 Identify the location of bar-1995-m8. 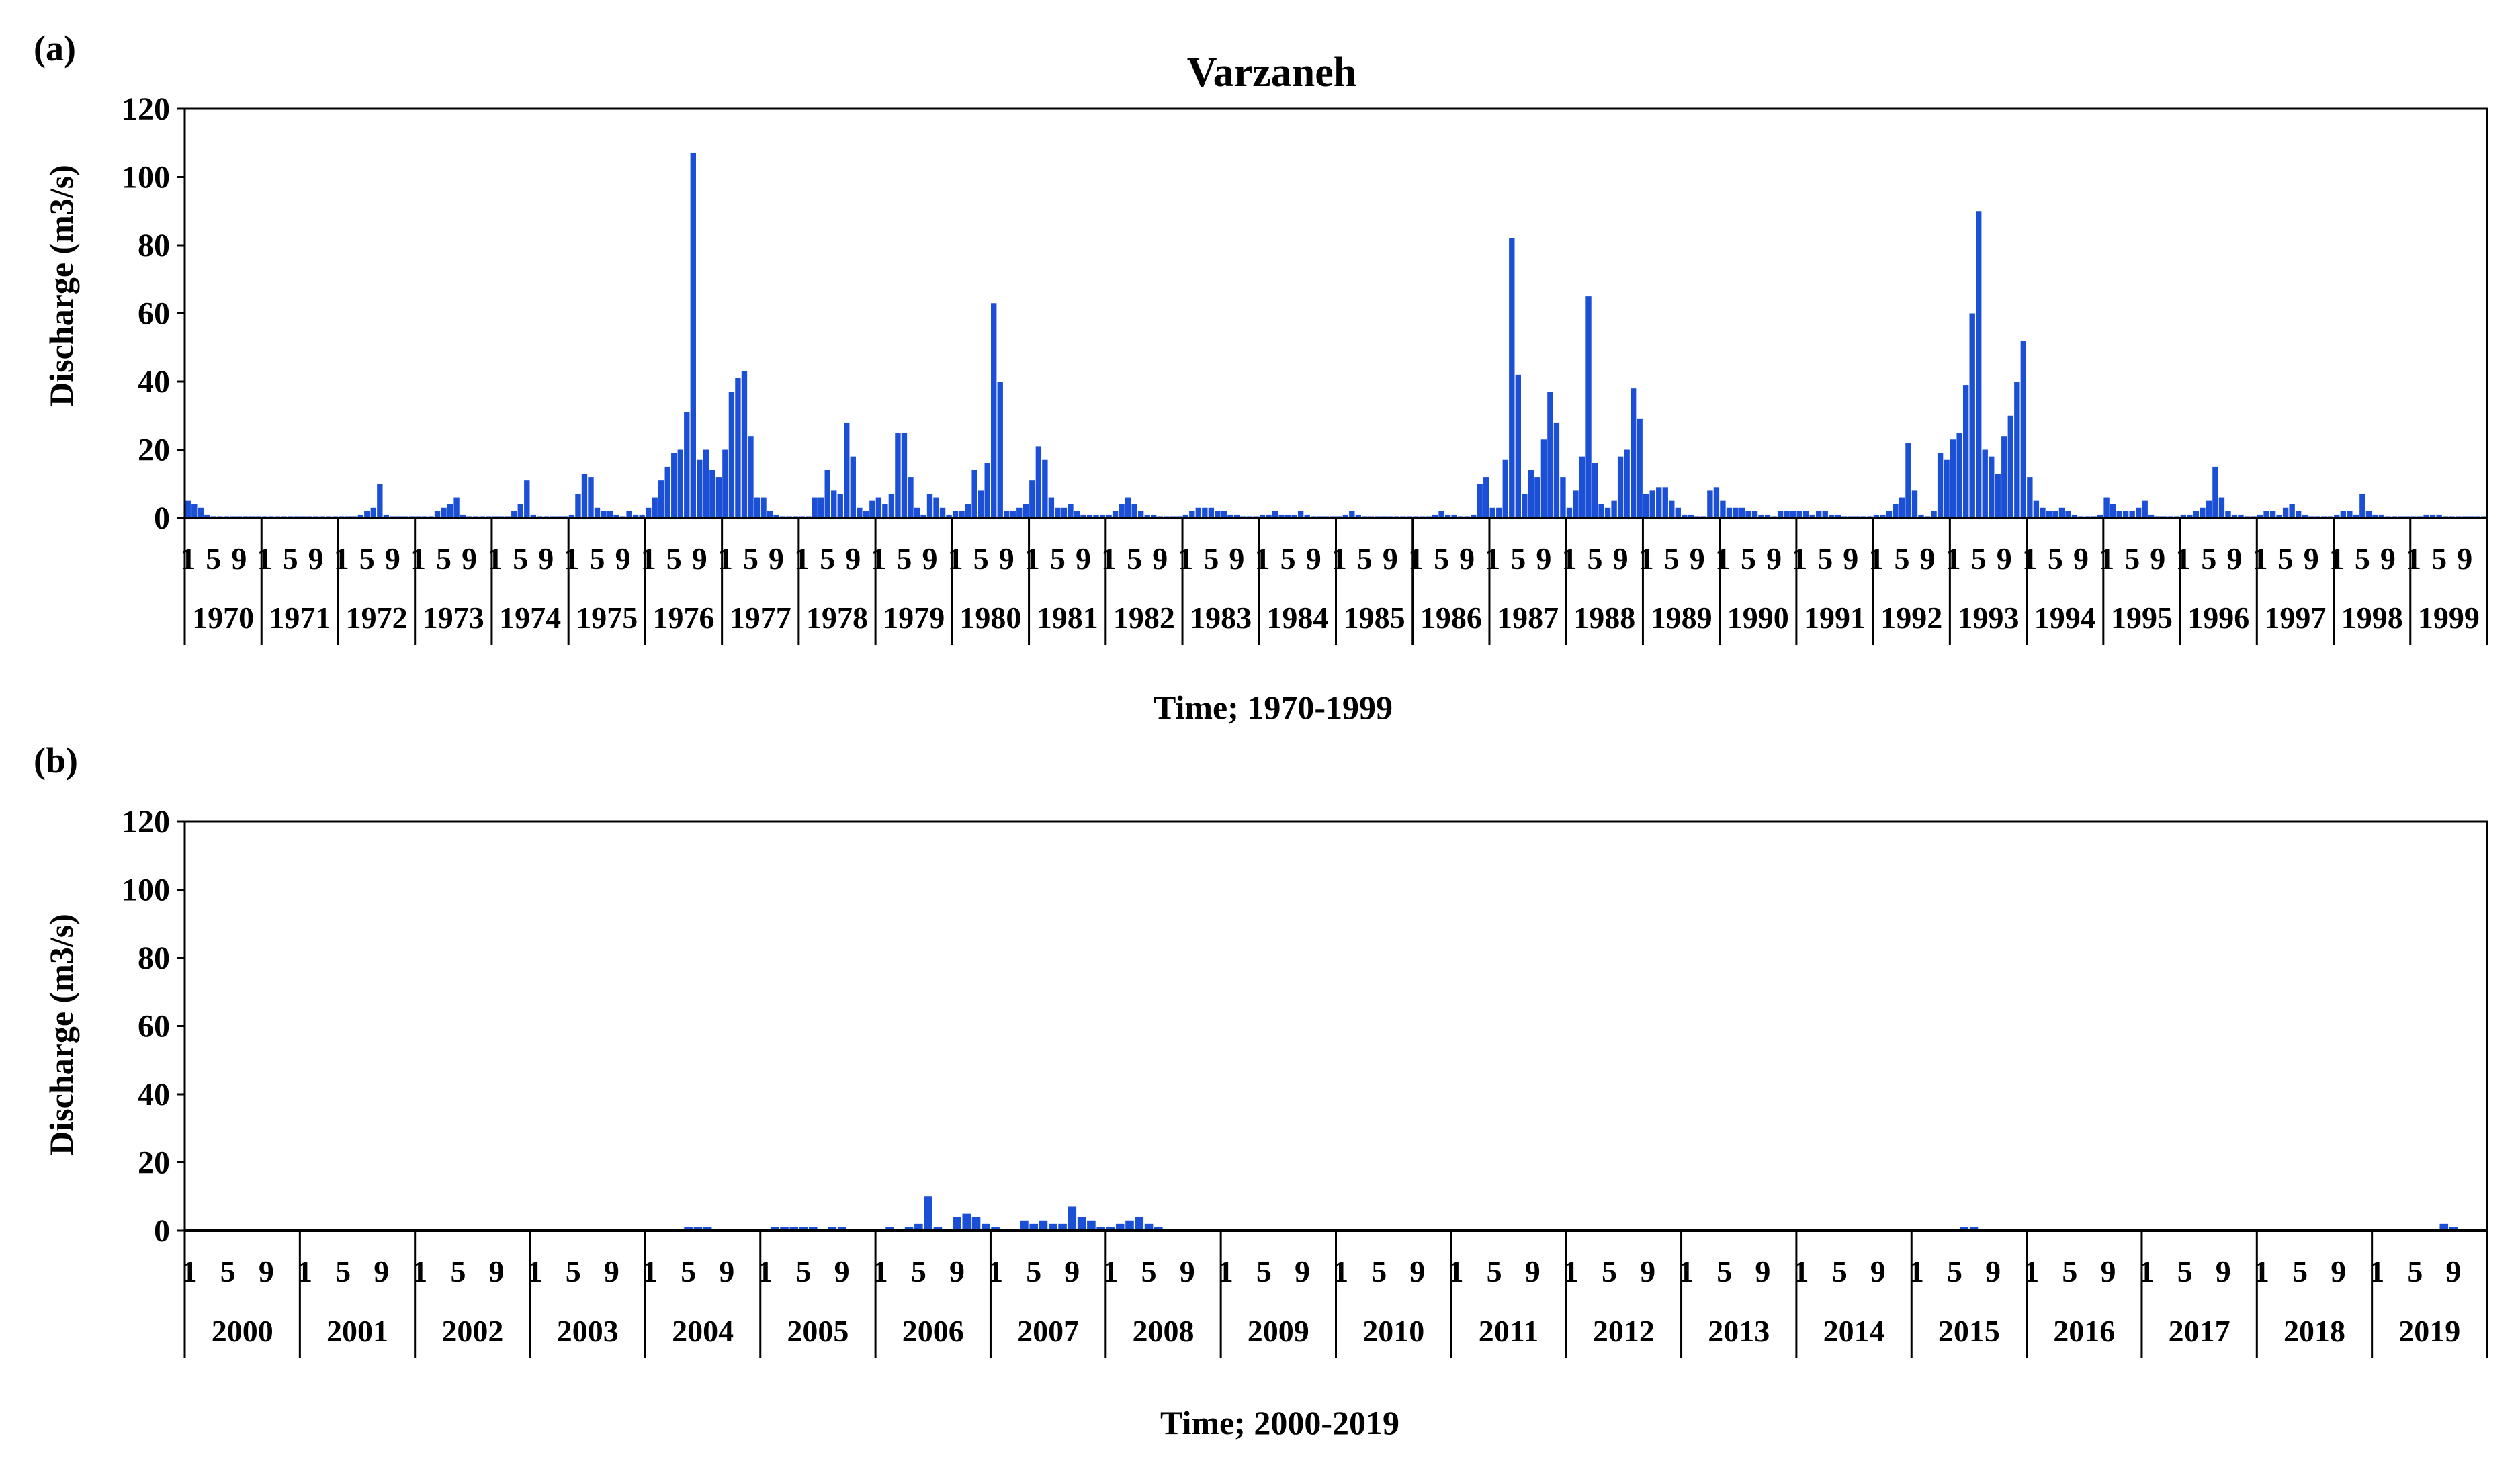
(2151, 516).